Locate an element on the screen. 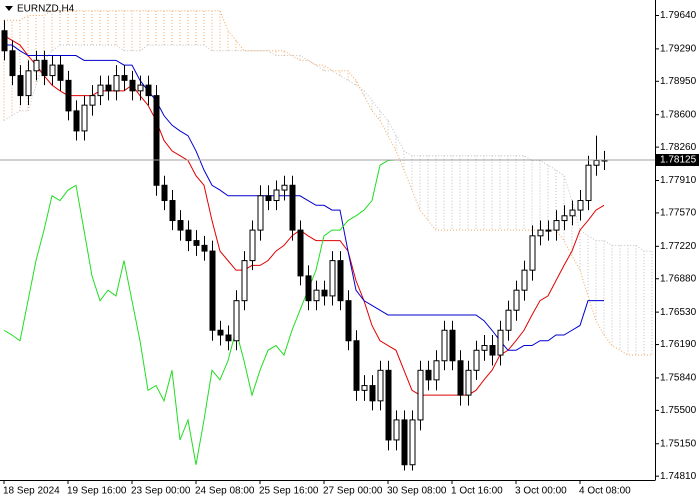  x-tick-label: 1 Oct 16:00 is located at coordinates (477, 491).